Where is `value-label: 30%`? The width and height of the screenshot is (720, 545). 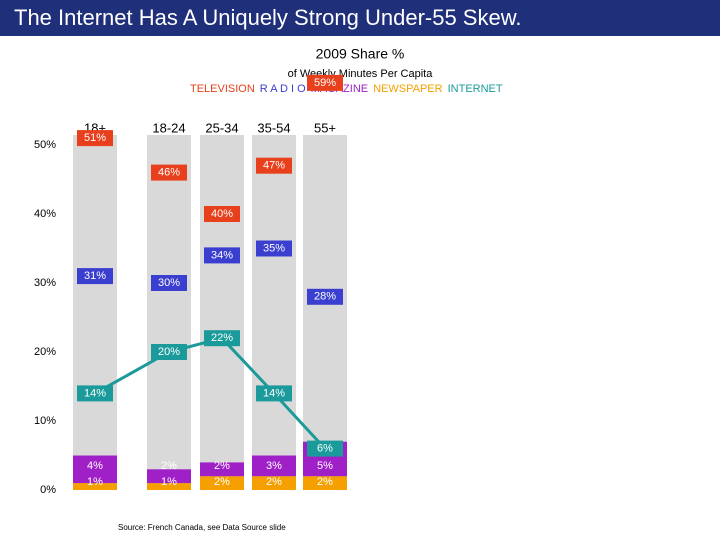
value-label: 30% is located at coordinates (169, 283).